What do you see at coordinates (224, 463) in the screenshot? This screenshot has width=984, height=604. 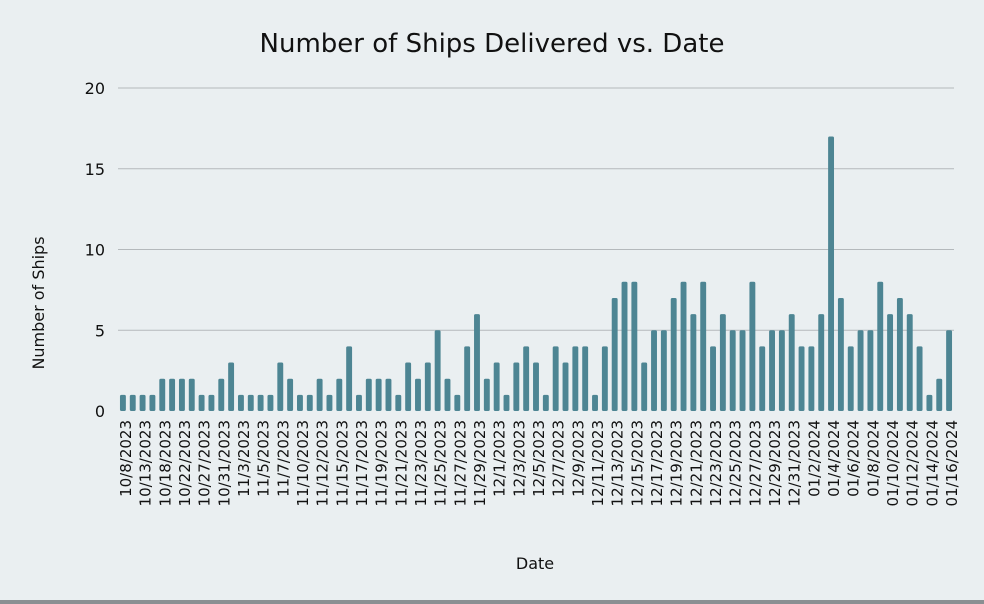 I see `x-tick-label: 10/31/2023` at bounding box center [224, 463].